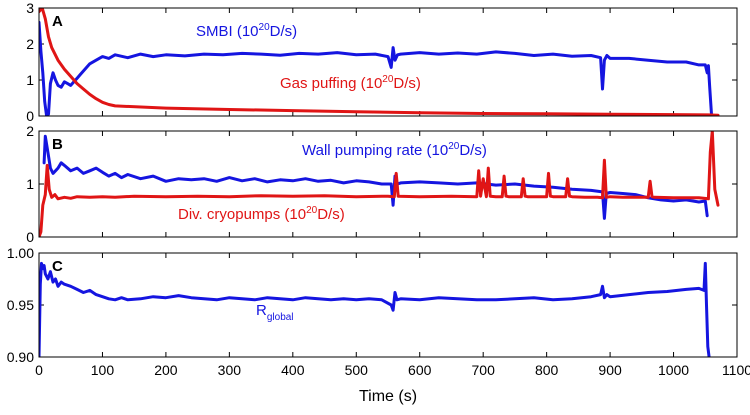 This screenshot has width=750, height=415. Describe the element at coordinates (30, 8) in the screenshot. I see `y-tick-label: 3` at that location.